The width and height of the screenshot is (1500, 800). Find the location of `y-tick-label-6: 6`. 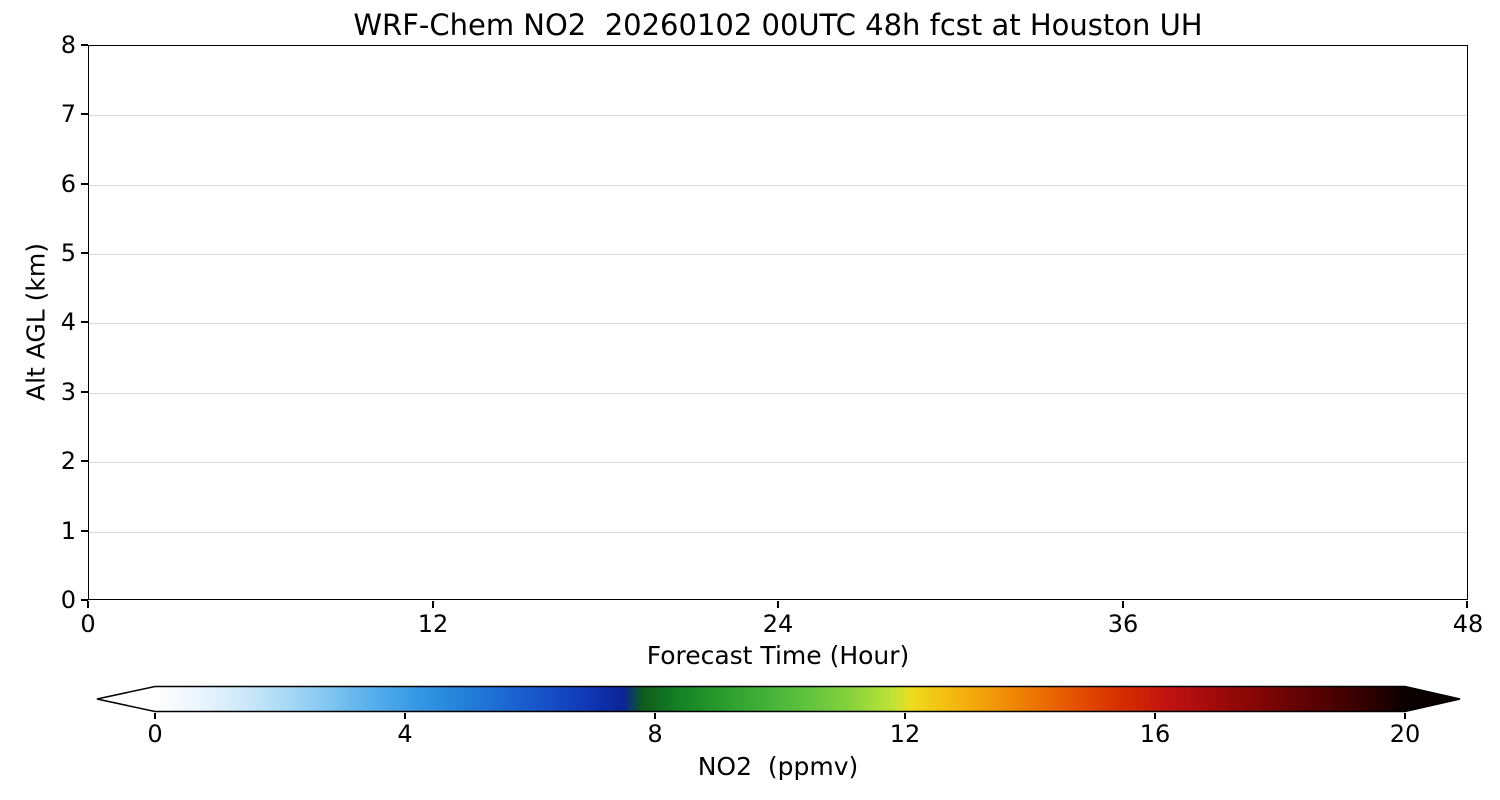

y-tick-label-6: 6 is located at coordinates (68, 184).